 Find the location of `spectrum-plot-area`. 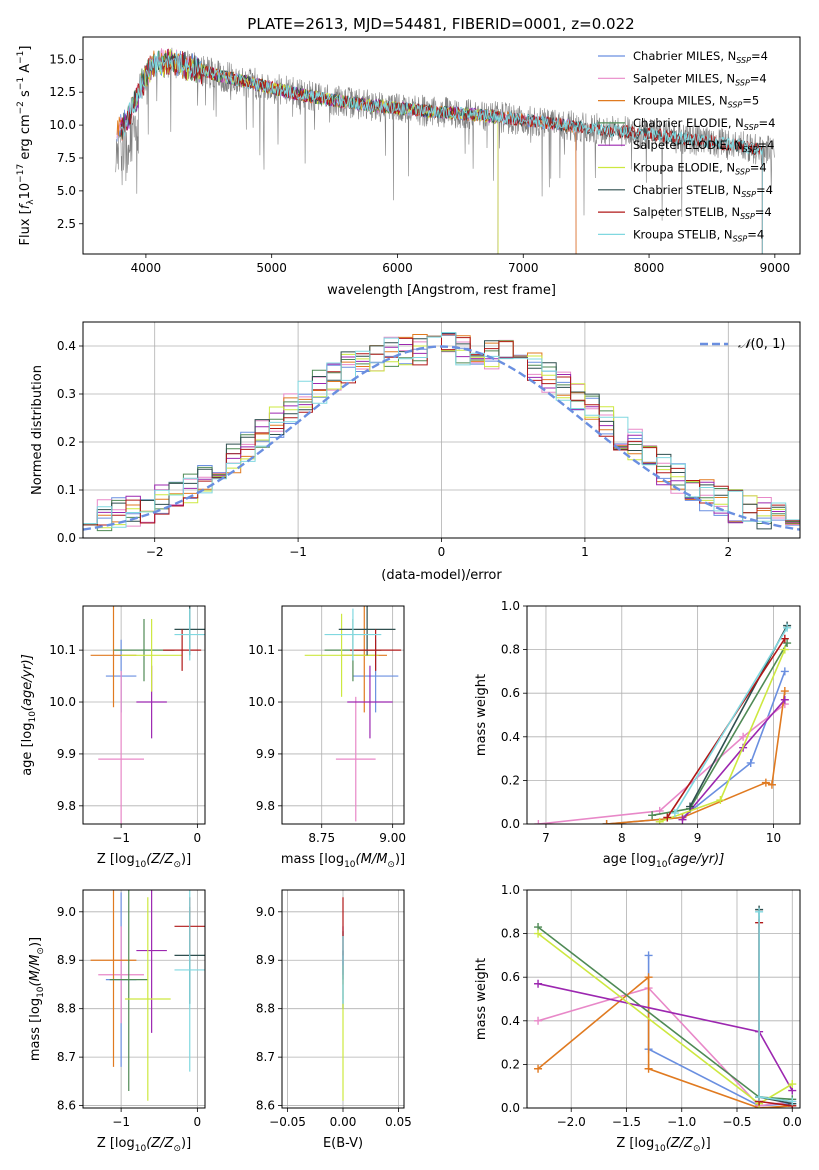

spectrum-plot-area is located at coordinates (445, 150).